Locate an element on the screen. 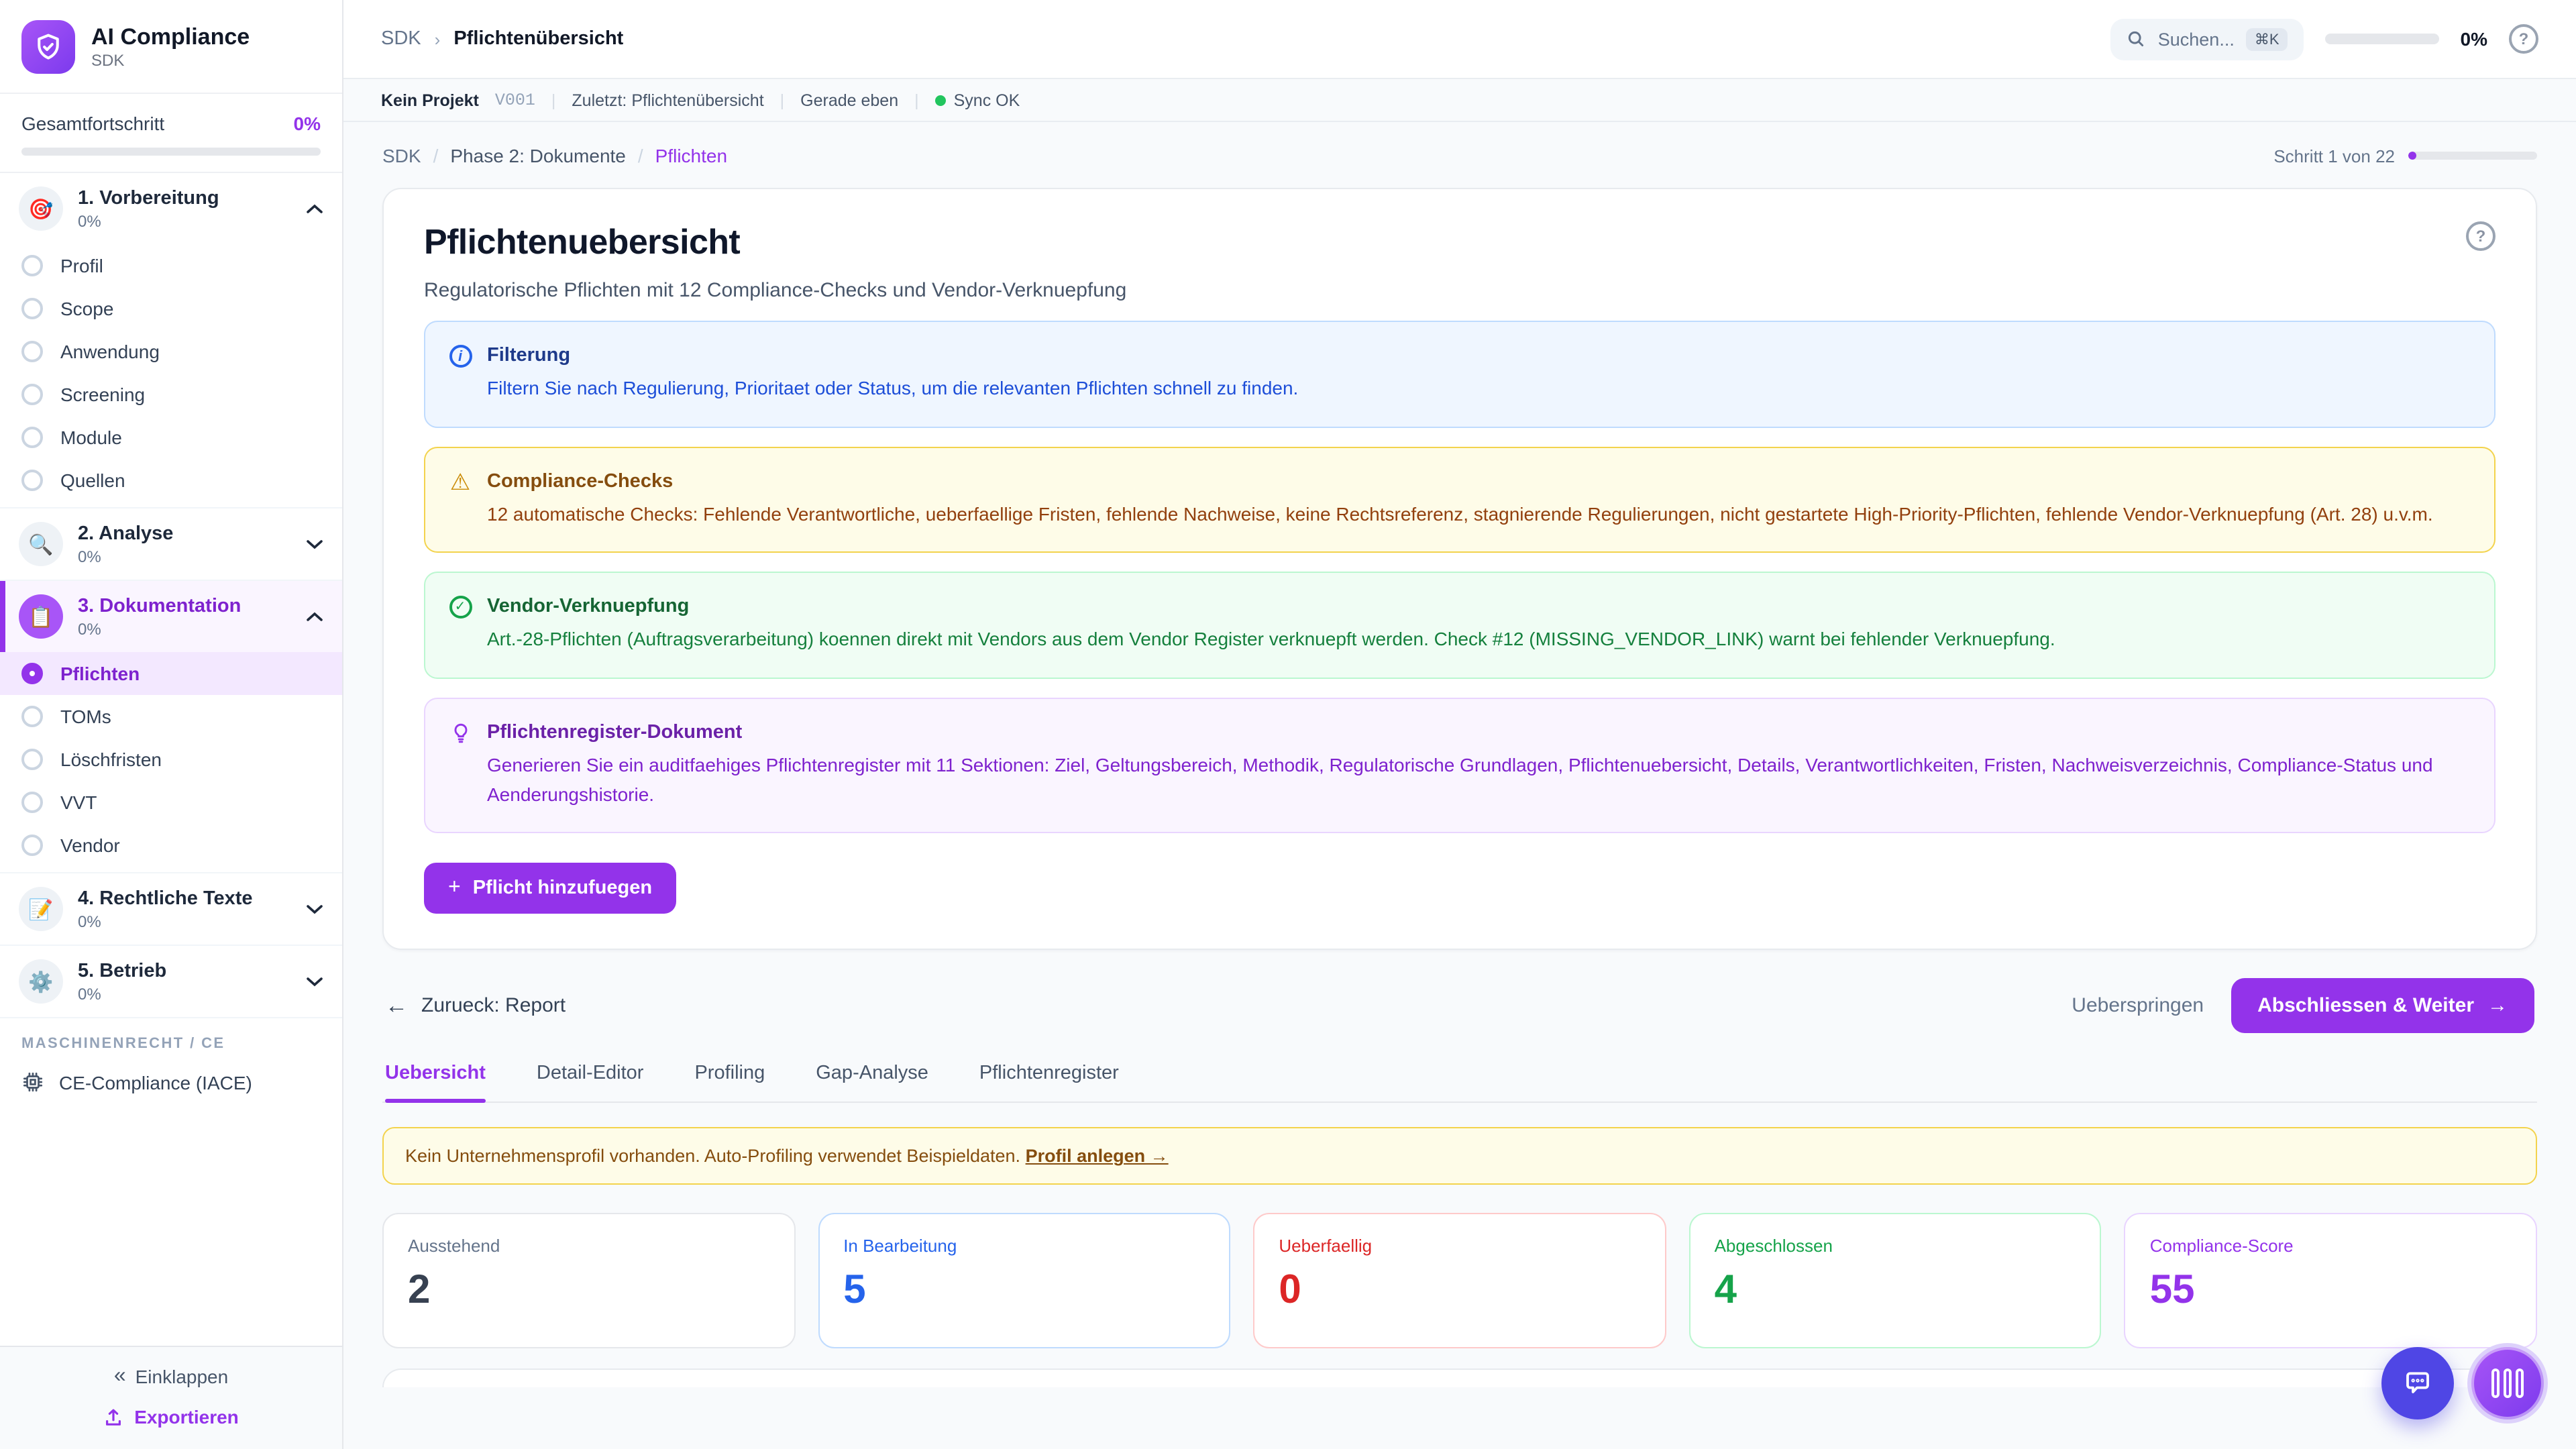 The image size is (2576, 1449). columns-fab-button is located at coordinates (2507, 1383).